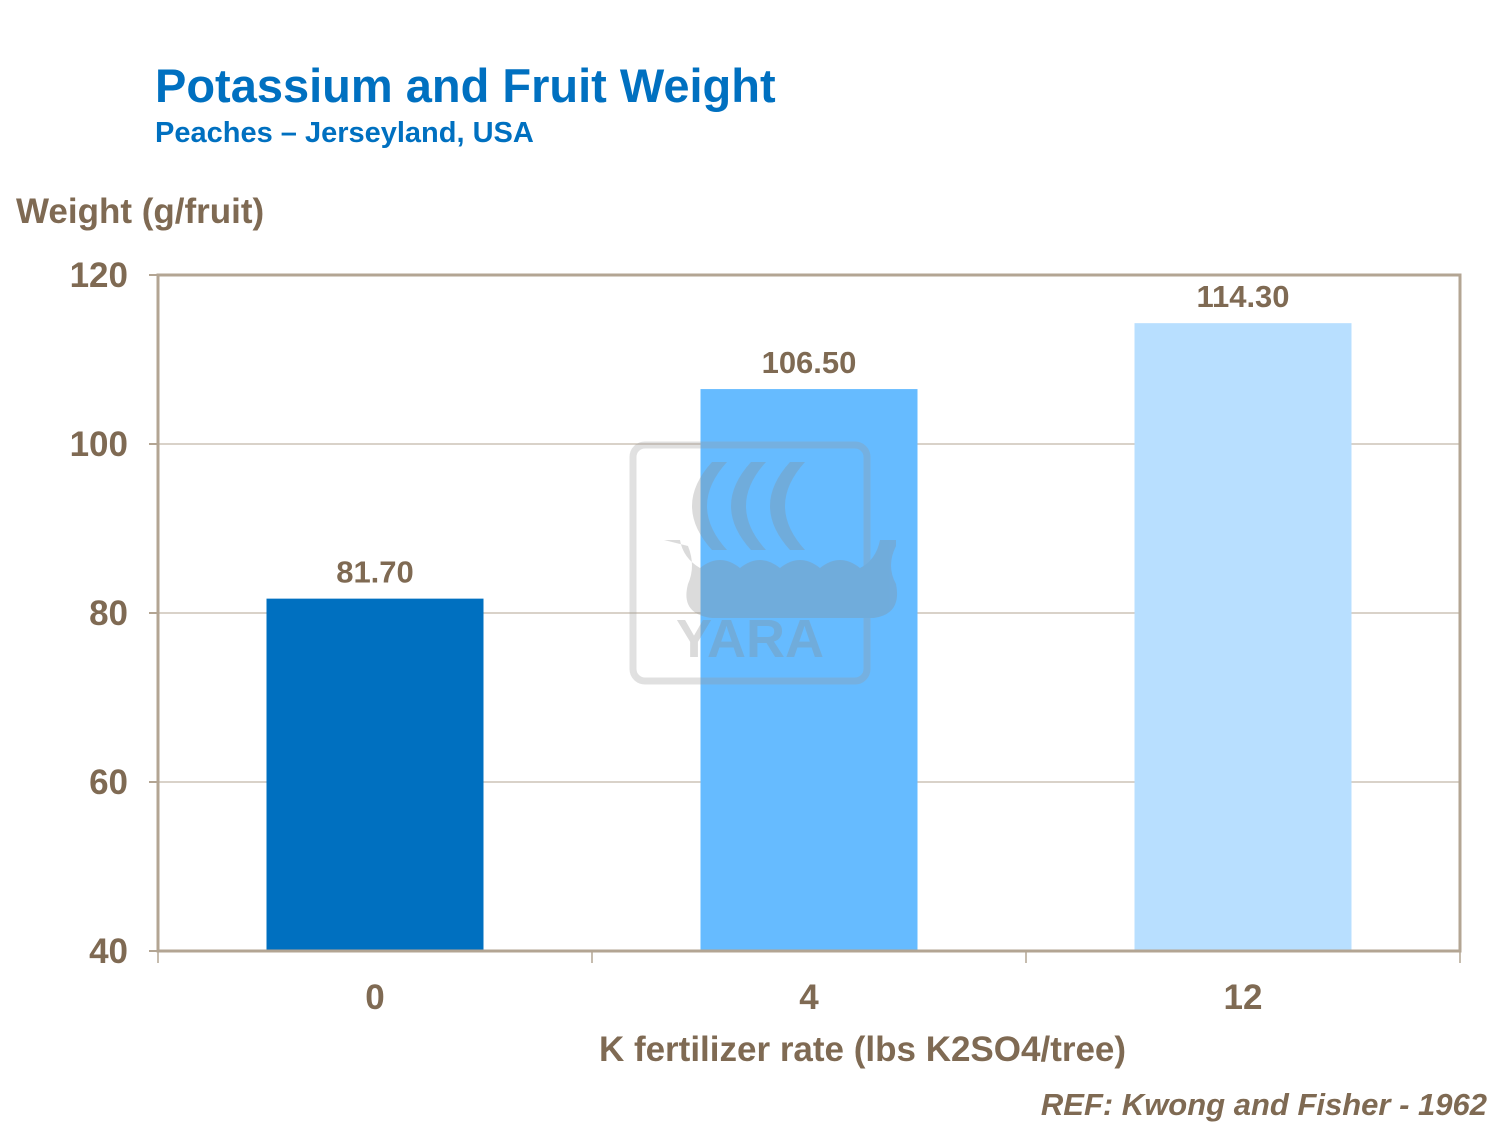  I want to click on watermark-ship, so click(781, 579).